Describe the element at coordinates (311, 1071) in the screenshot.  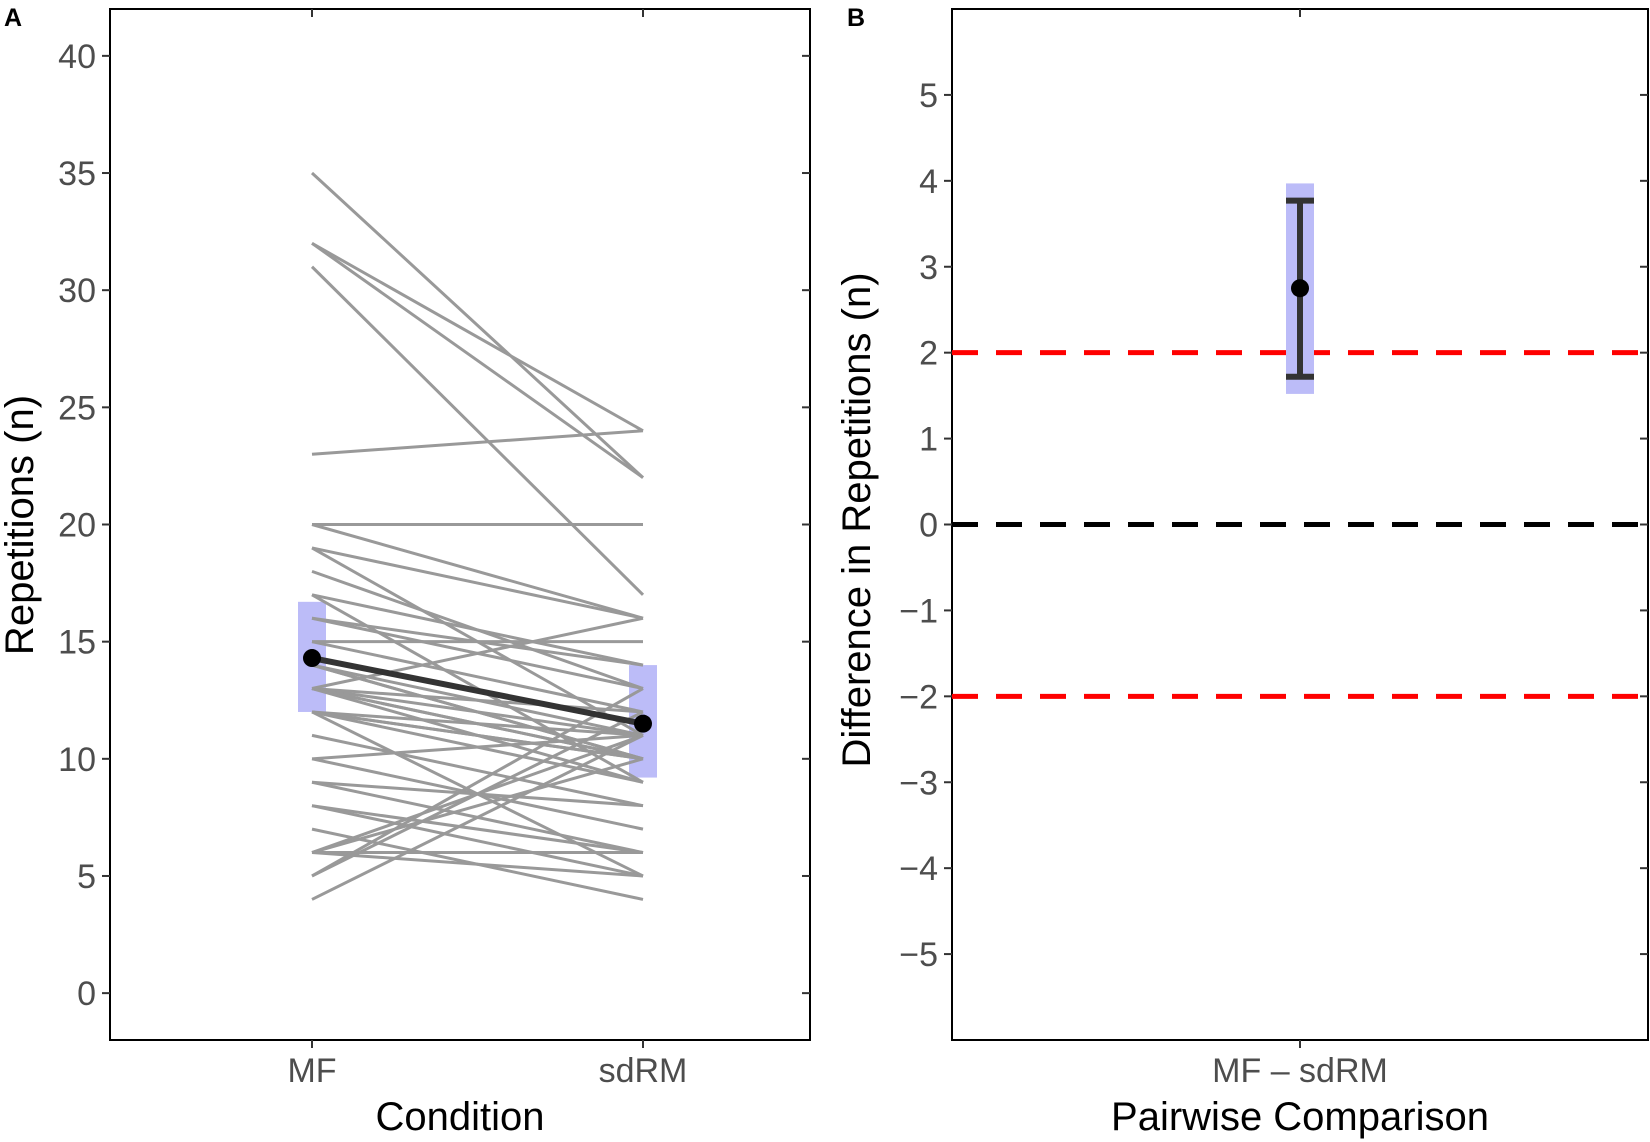
I see `x-tick-label-MF: MF` at that location.